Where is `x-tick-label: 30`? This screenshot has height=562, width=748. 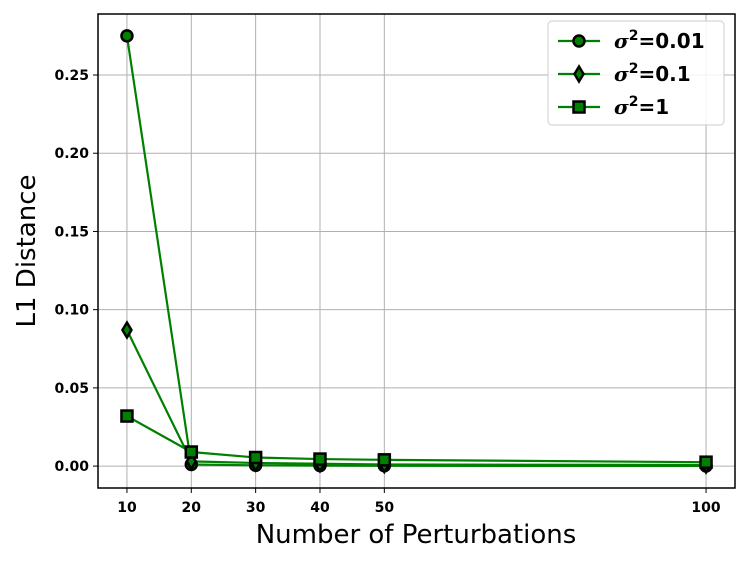 x-tick-label: 30 is located at coordinates (256, 508).